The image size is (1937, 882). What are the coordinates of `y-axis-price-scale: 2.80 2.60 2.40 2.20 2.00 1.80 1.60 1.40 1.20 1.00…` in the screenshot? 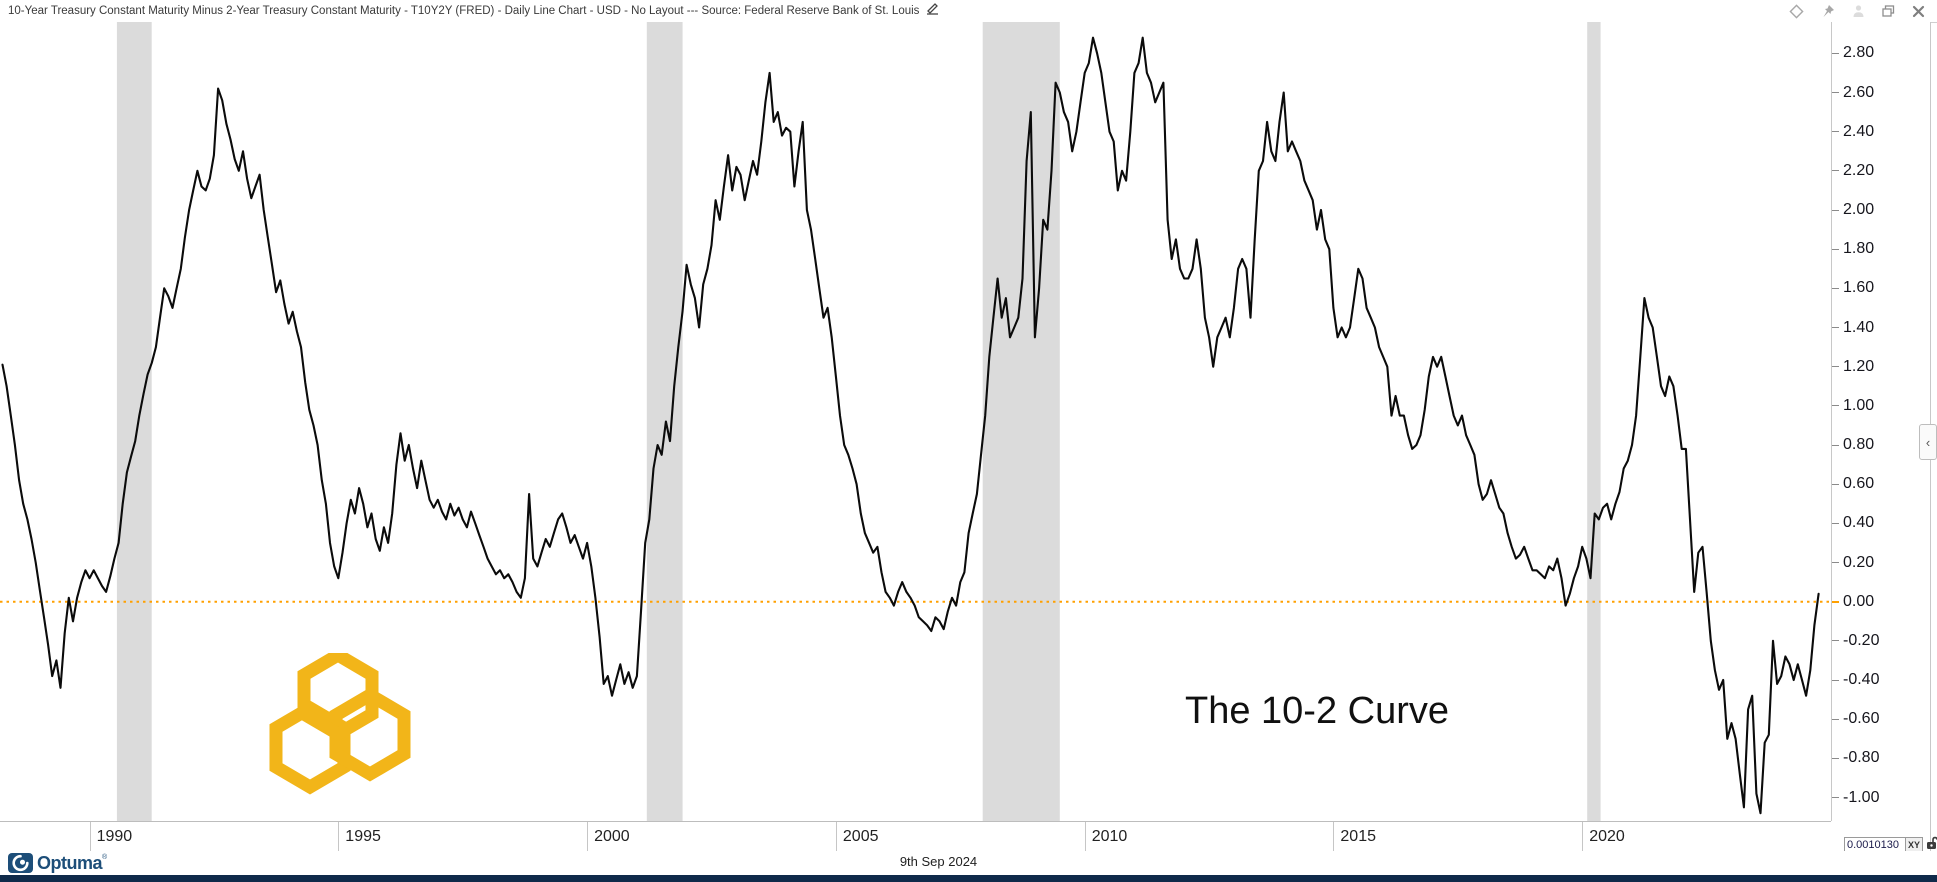 It's located at (1881, 421).